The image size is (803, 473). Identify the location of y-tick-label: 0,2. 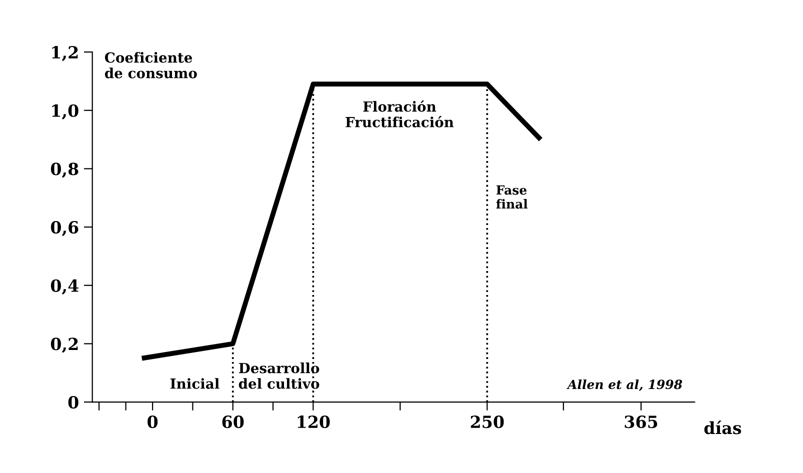
(64, 345).